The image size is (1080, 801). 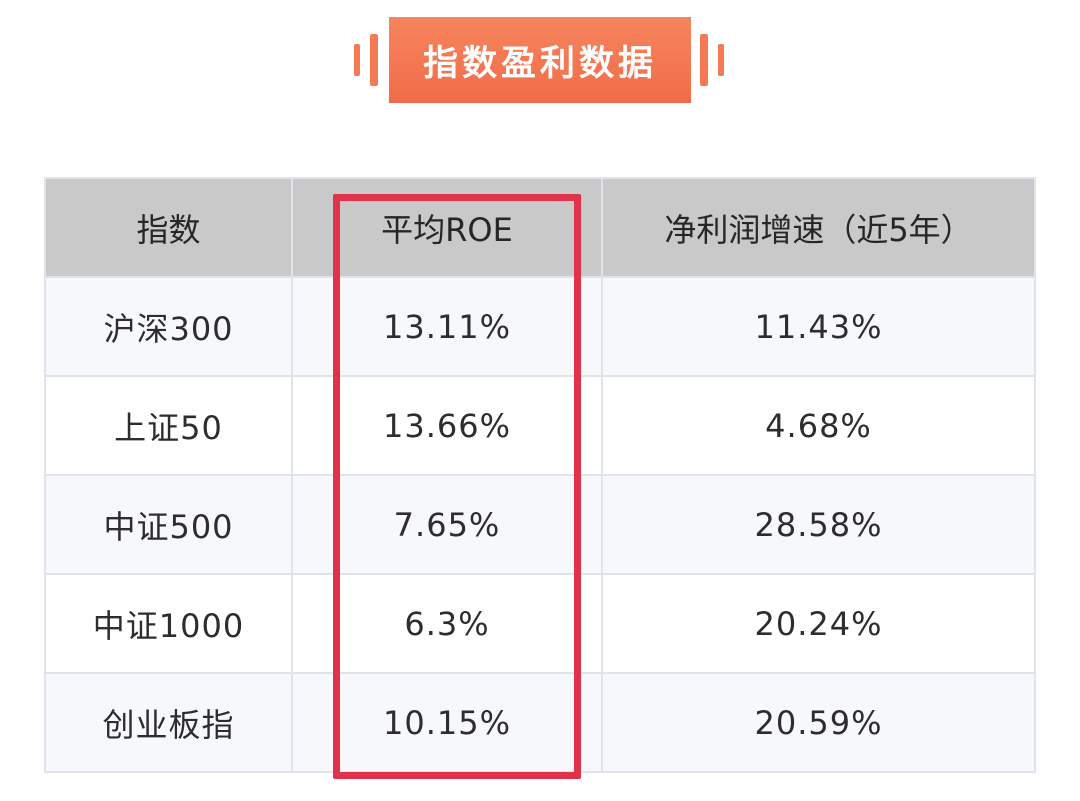 I want to click on cell-index-name: 中证1000, so click(x=168, y=623).